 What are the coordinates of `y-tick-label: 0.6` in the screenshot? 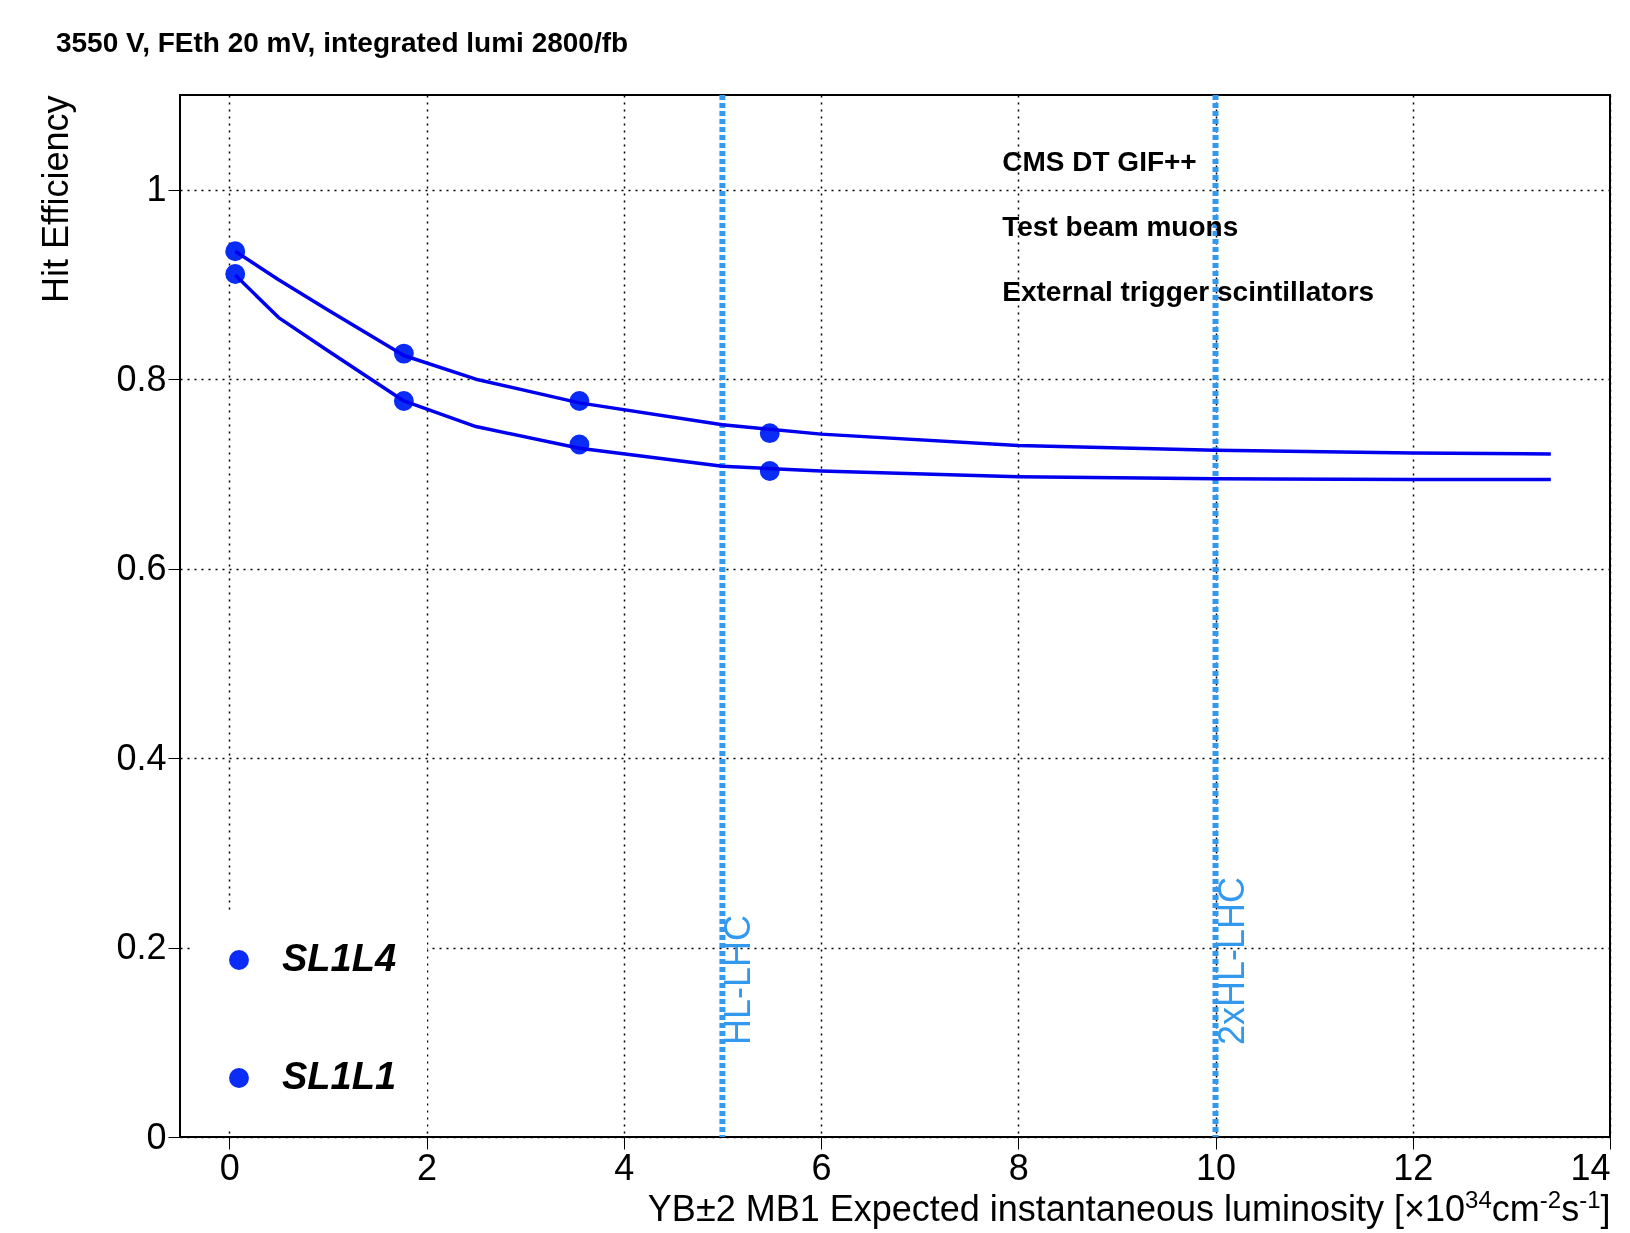 It's located at (141, 568).